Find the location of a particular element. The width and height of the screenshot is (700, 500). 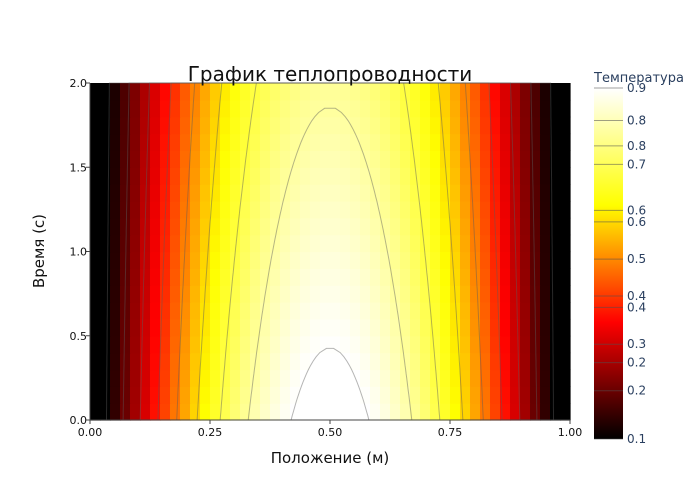

y-tick-label: 1.0 is located at coordinates (79, 252).